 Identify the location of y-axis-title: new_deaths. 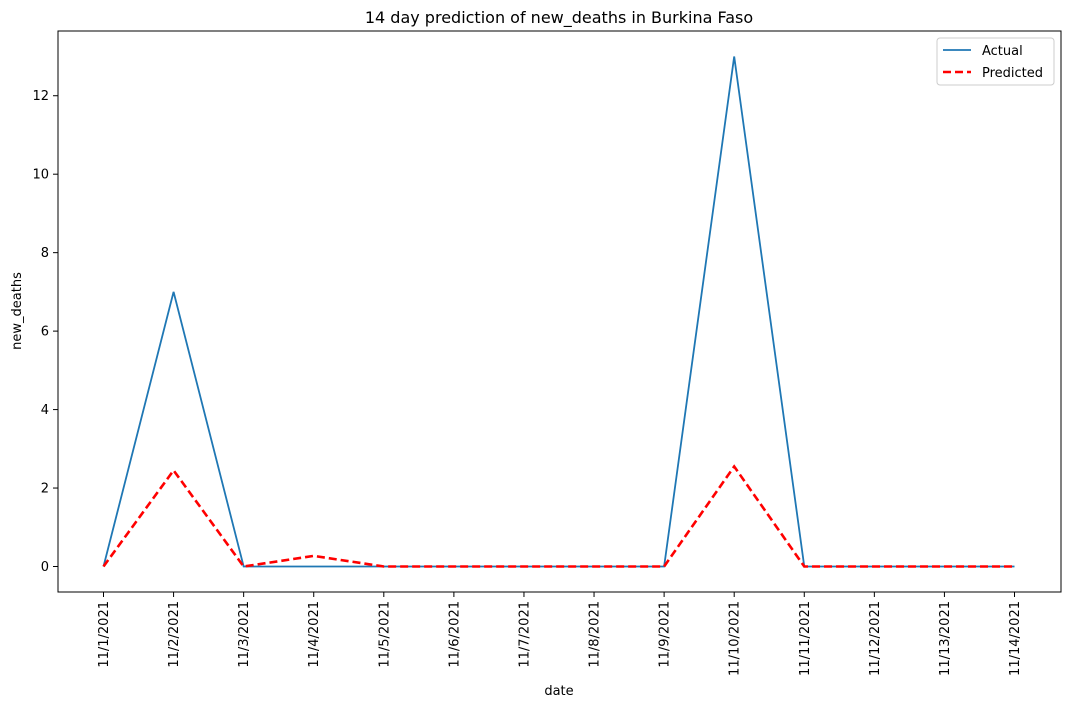
(17, 311).